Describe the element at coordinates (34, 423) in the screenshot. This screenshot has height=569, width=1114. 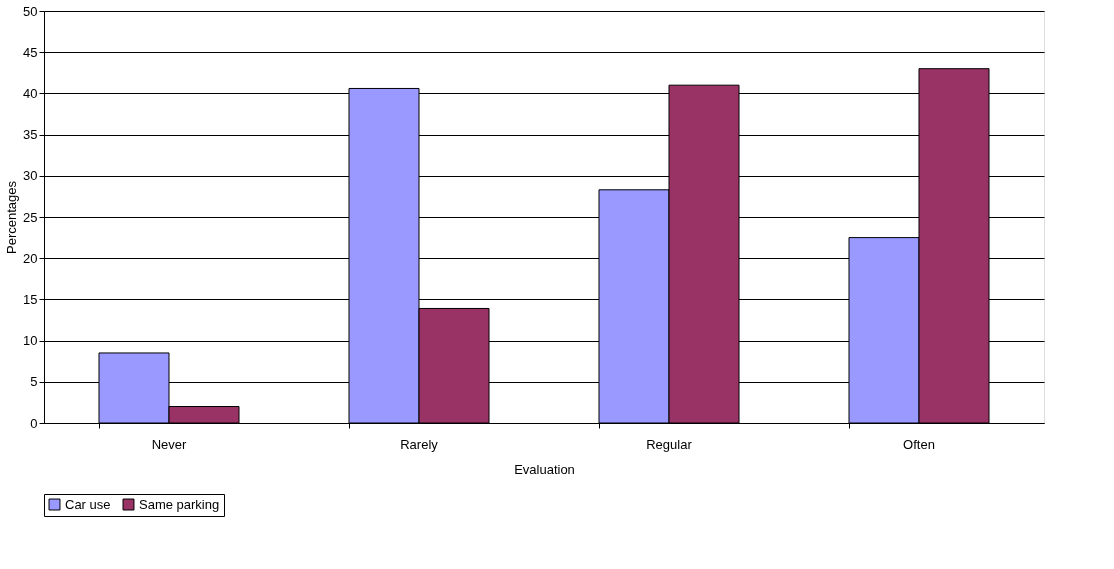
I see `y-tick-label: 0` at that location.